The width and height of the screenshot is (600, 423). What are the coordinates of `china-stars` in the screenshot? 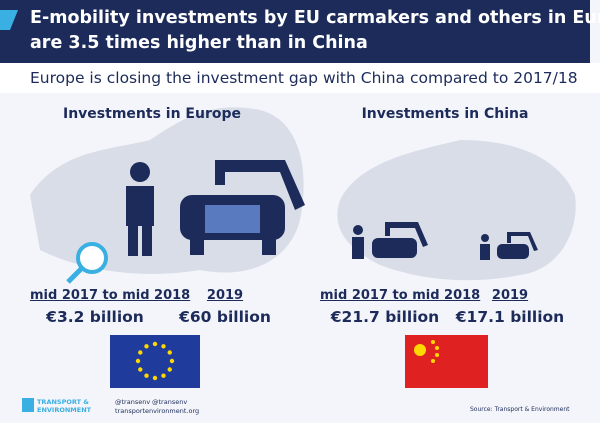 It's located at (426, 351).